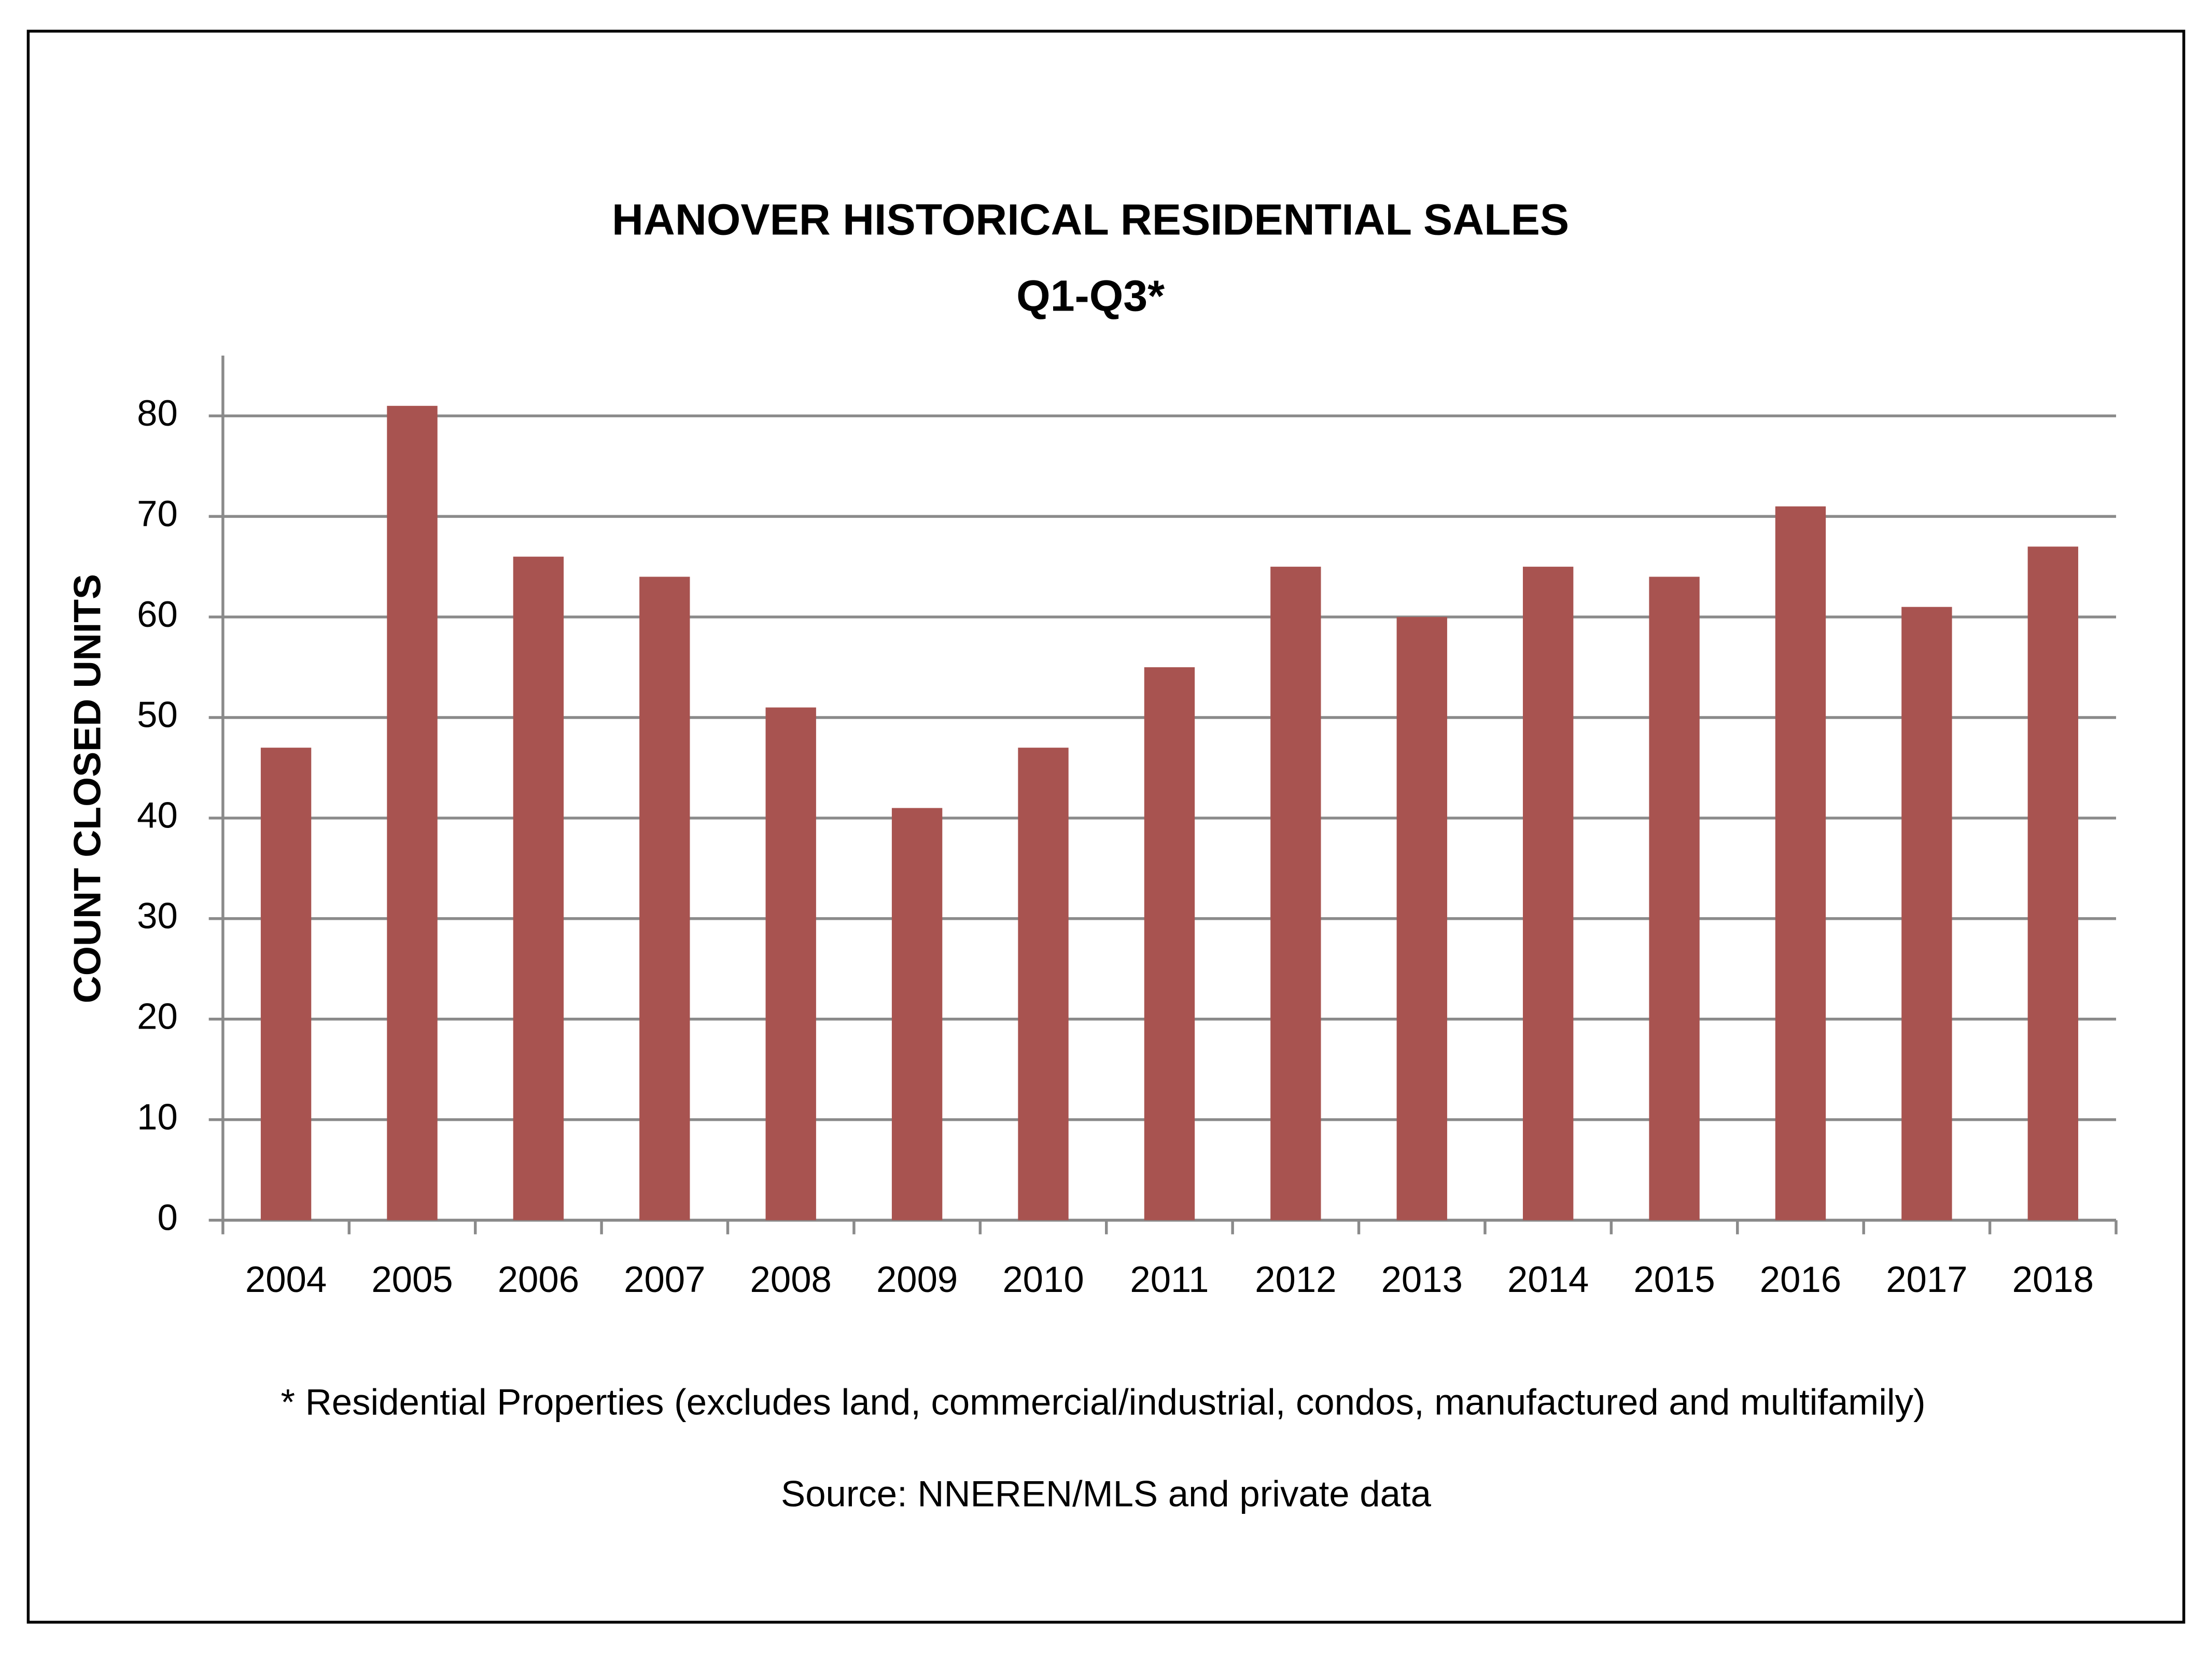  What do you see at coordinates (917, 1279) in the screenshot?
I see `x-tick-label: 2009` at bounding box center [917, 1279].